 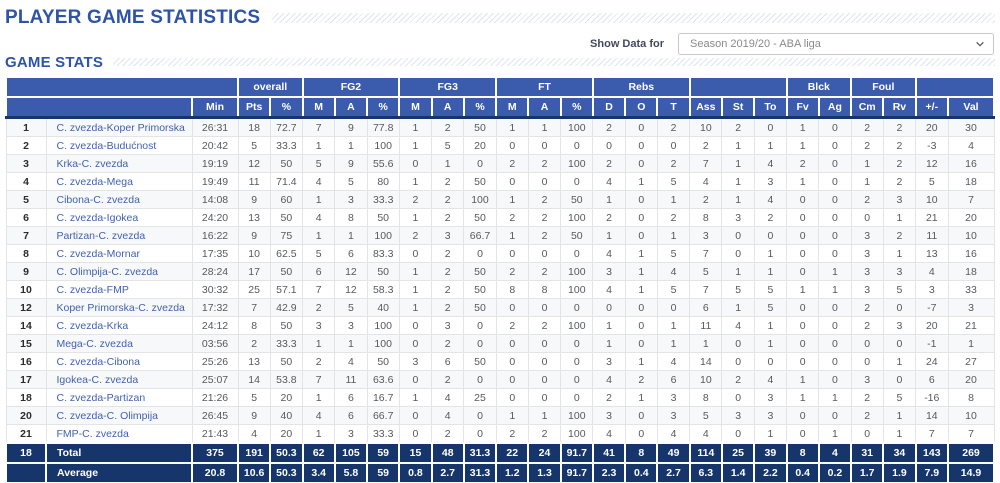 What do you see at coordinates (98, 199) in the screenshot?
I see `game-link: Cibona-C. zvezda` at bounding box center [98, 199].